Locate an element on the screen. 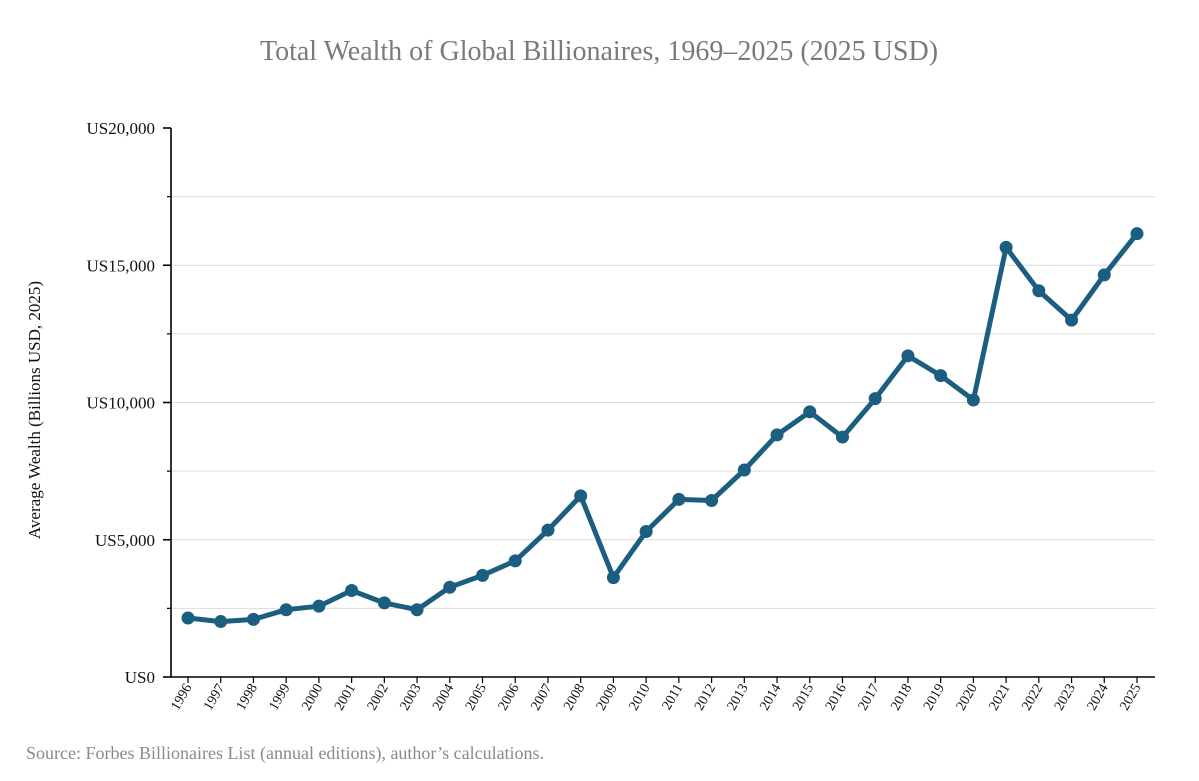  data-point-2004 is located at coordinates (450, 587).